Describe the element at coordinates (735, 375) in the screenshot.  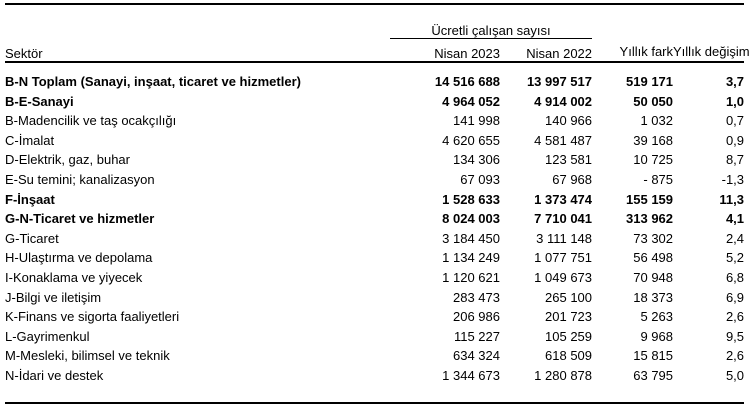
I see `value-annual-change-percent: 5,0` at that location.